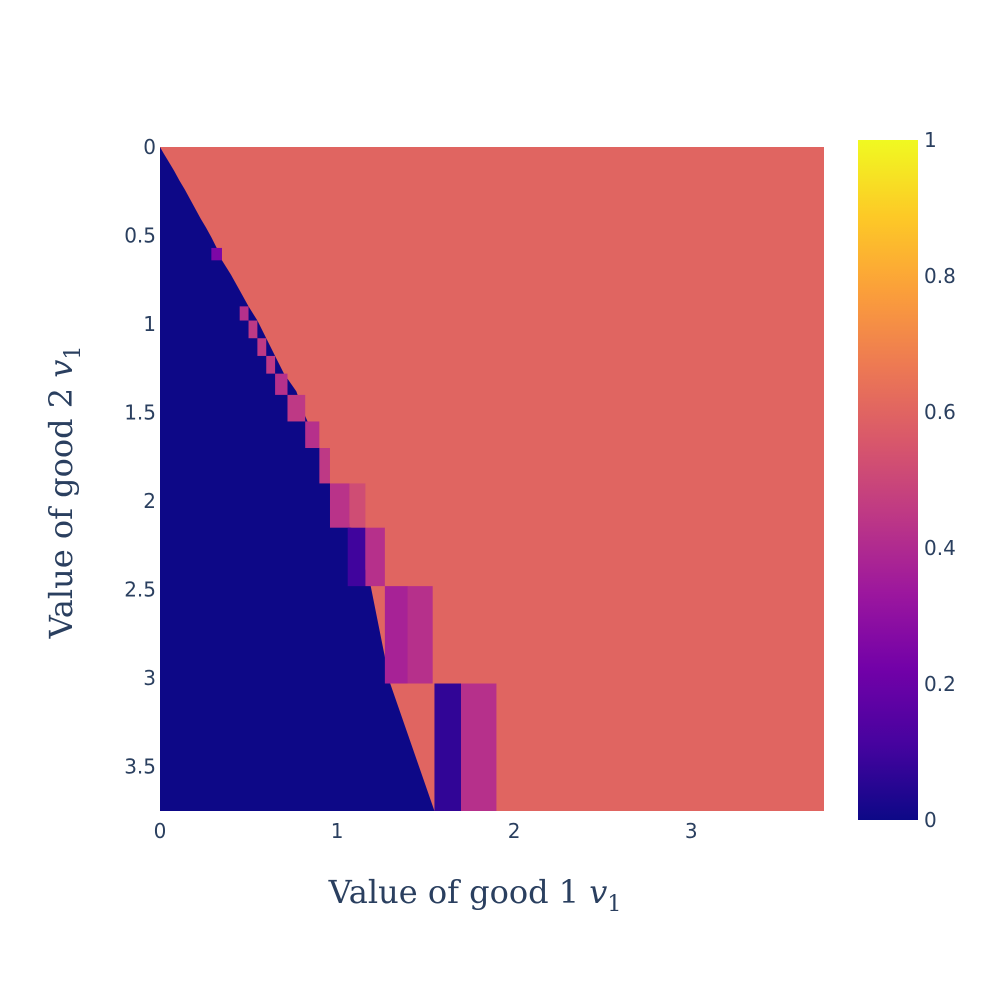 This screenshot has width=1000, height=1000. What do you see at coordinates (426, 831) in the screenshot?
I see `x-axis-ticks: 0 1 2 3` at bounding box center [426, 831].